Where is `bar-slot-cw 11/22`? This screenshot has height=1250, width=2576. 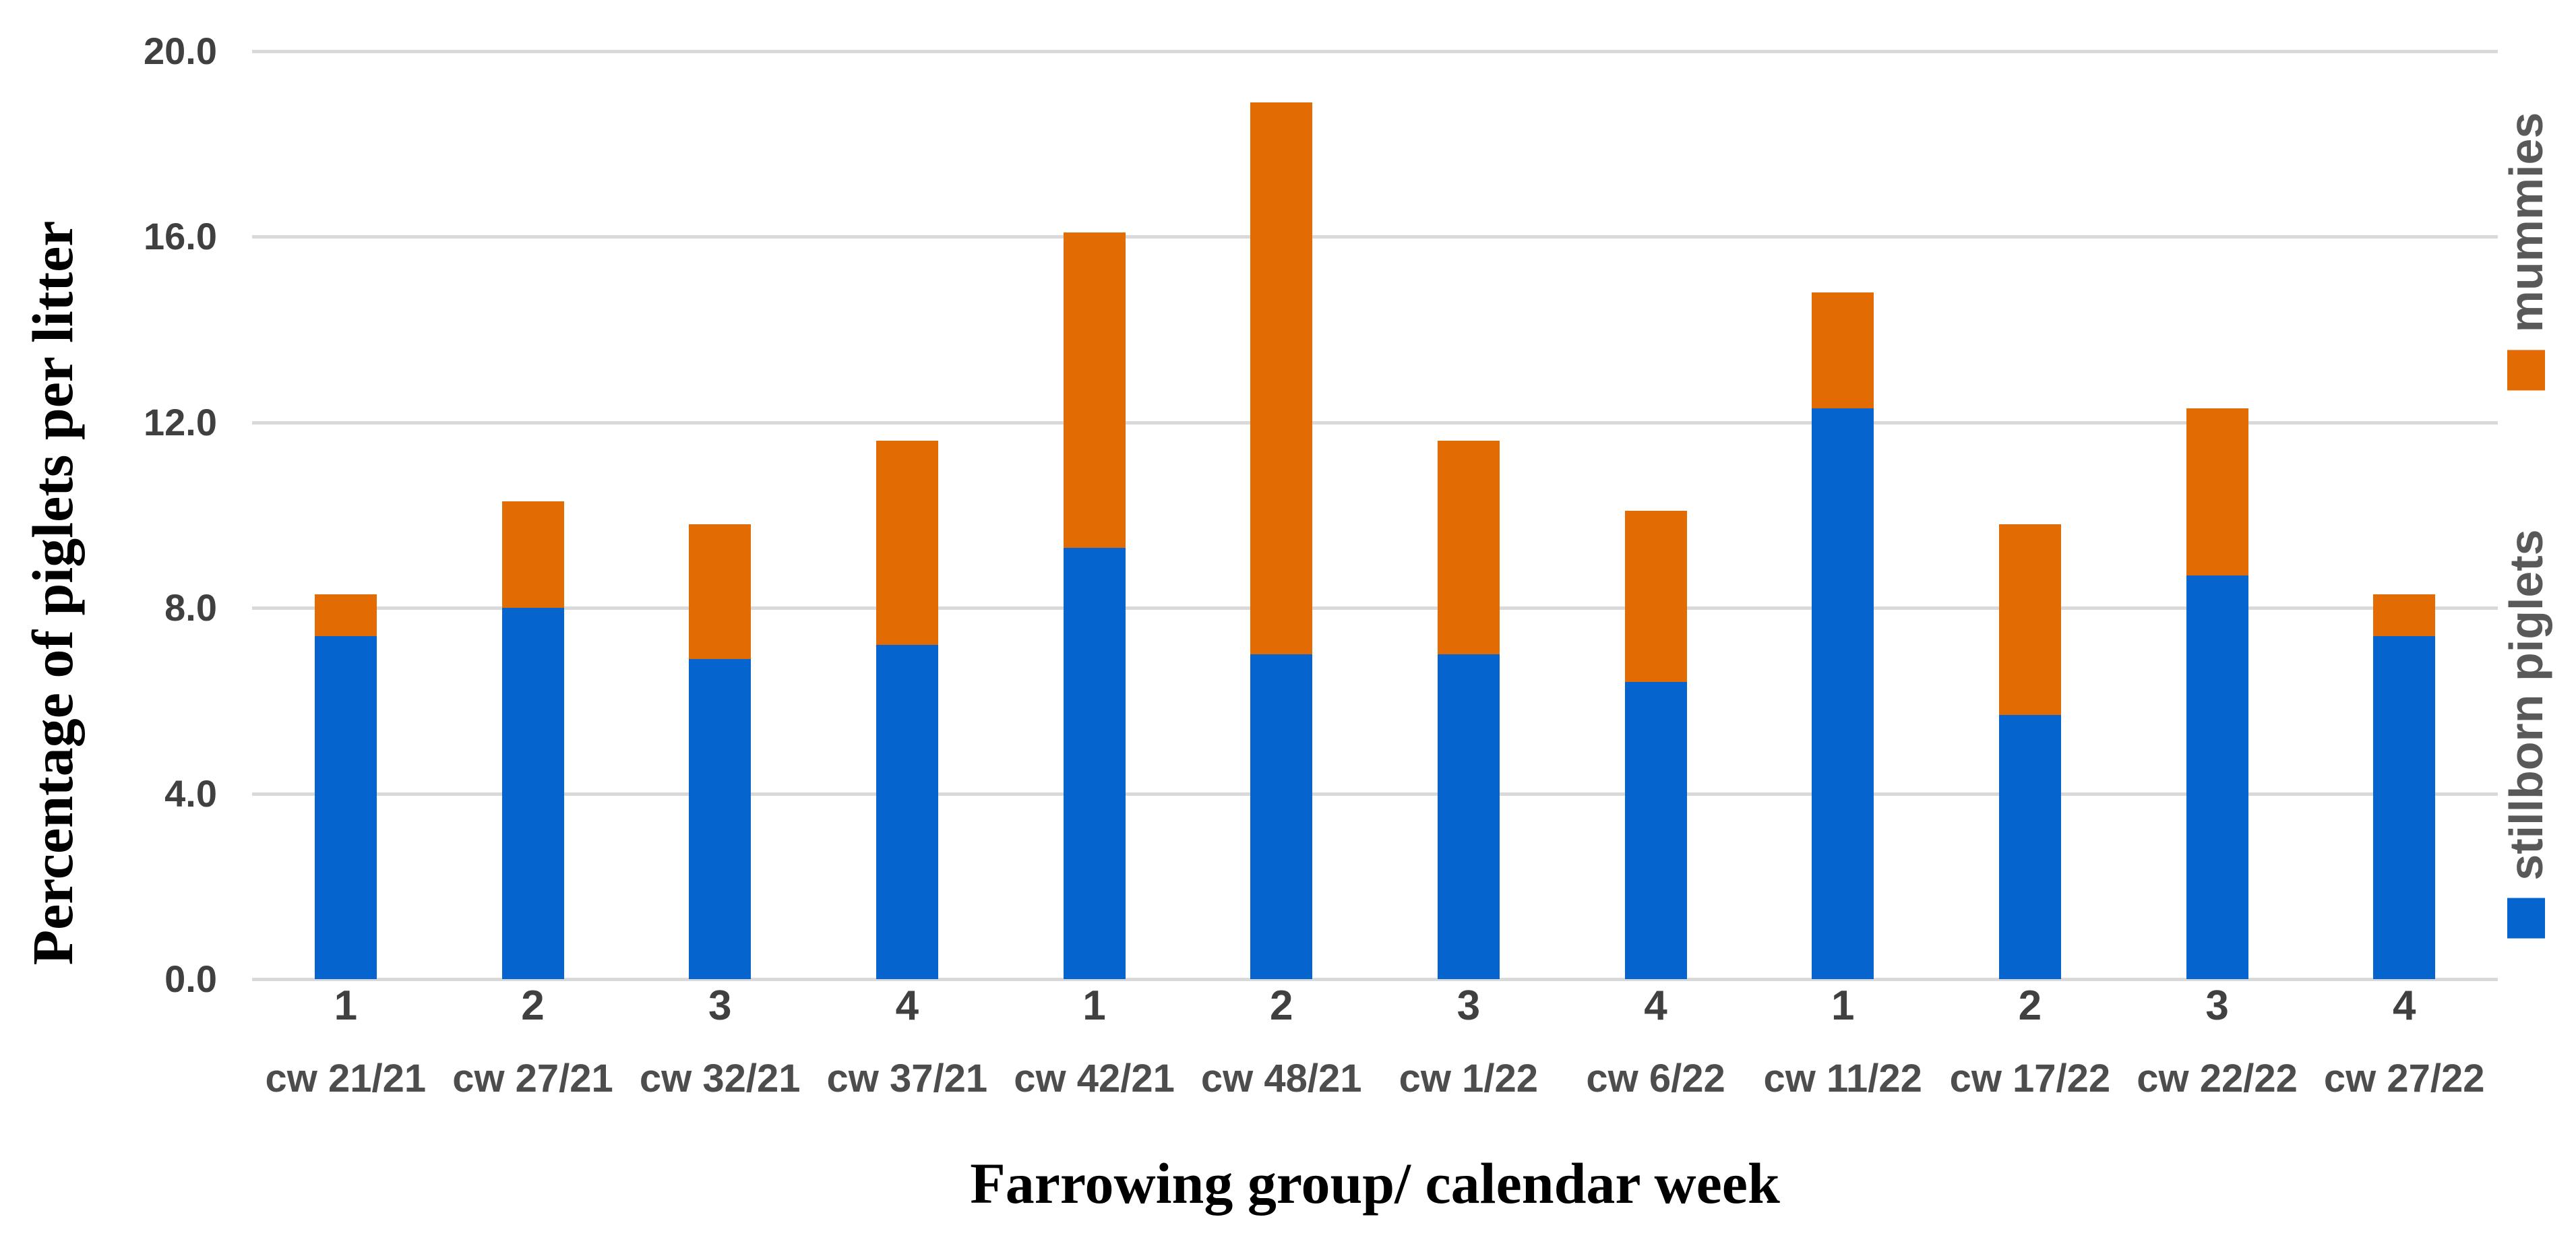
bar-slot-cw 11/22 is located at coordinates (1843, 515).